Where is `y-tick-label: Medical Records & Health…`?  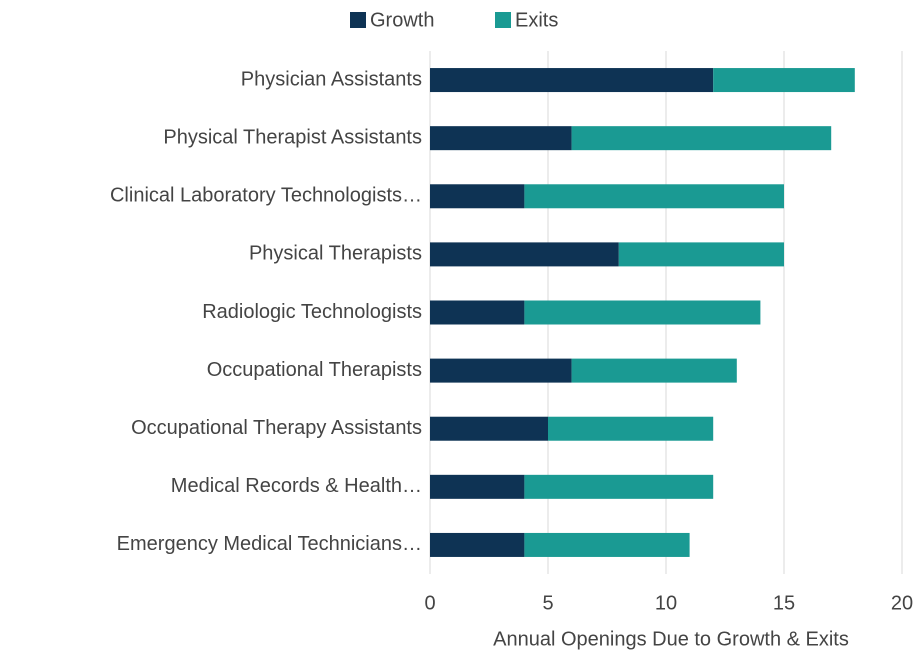
y-tick-label: Medical Records & Health… is located at coordinates (296, 486).